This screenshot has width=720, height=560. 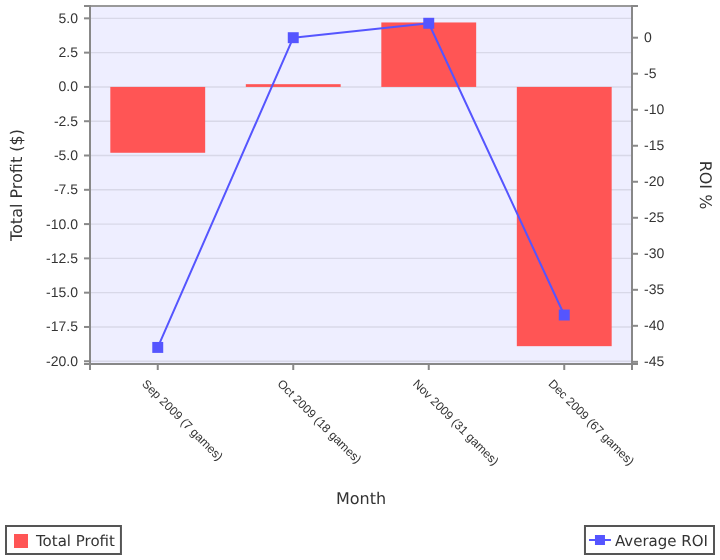 What do you see at coordinates (361, 499) in the screenshot?
I see `x-axis-title: Month` at bounding box center [361, 499].